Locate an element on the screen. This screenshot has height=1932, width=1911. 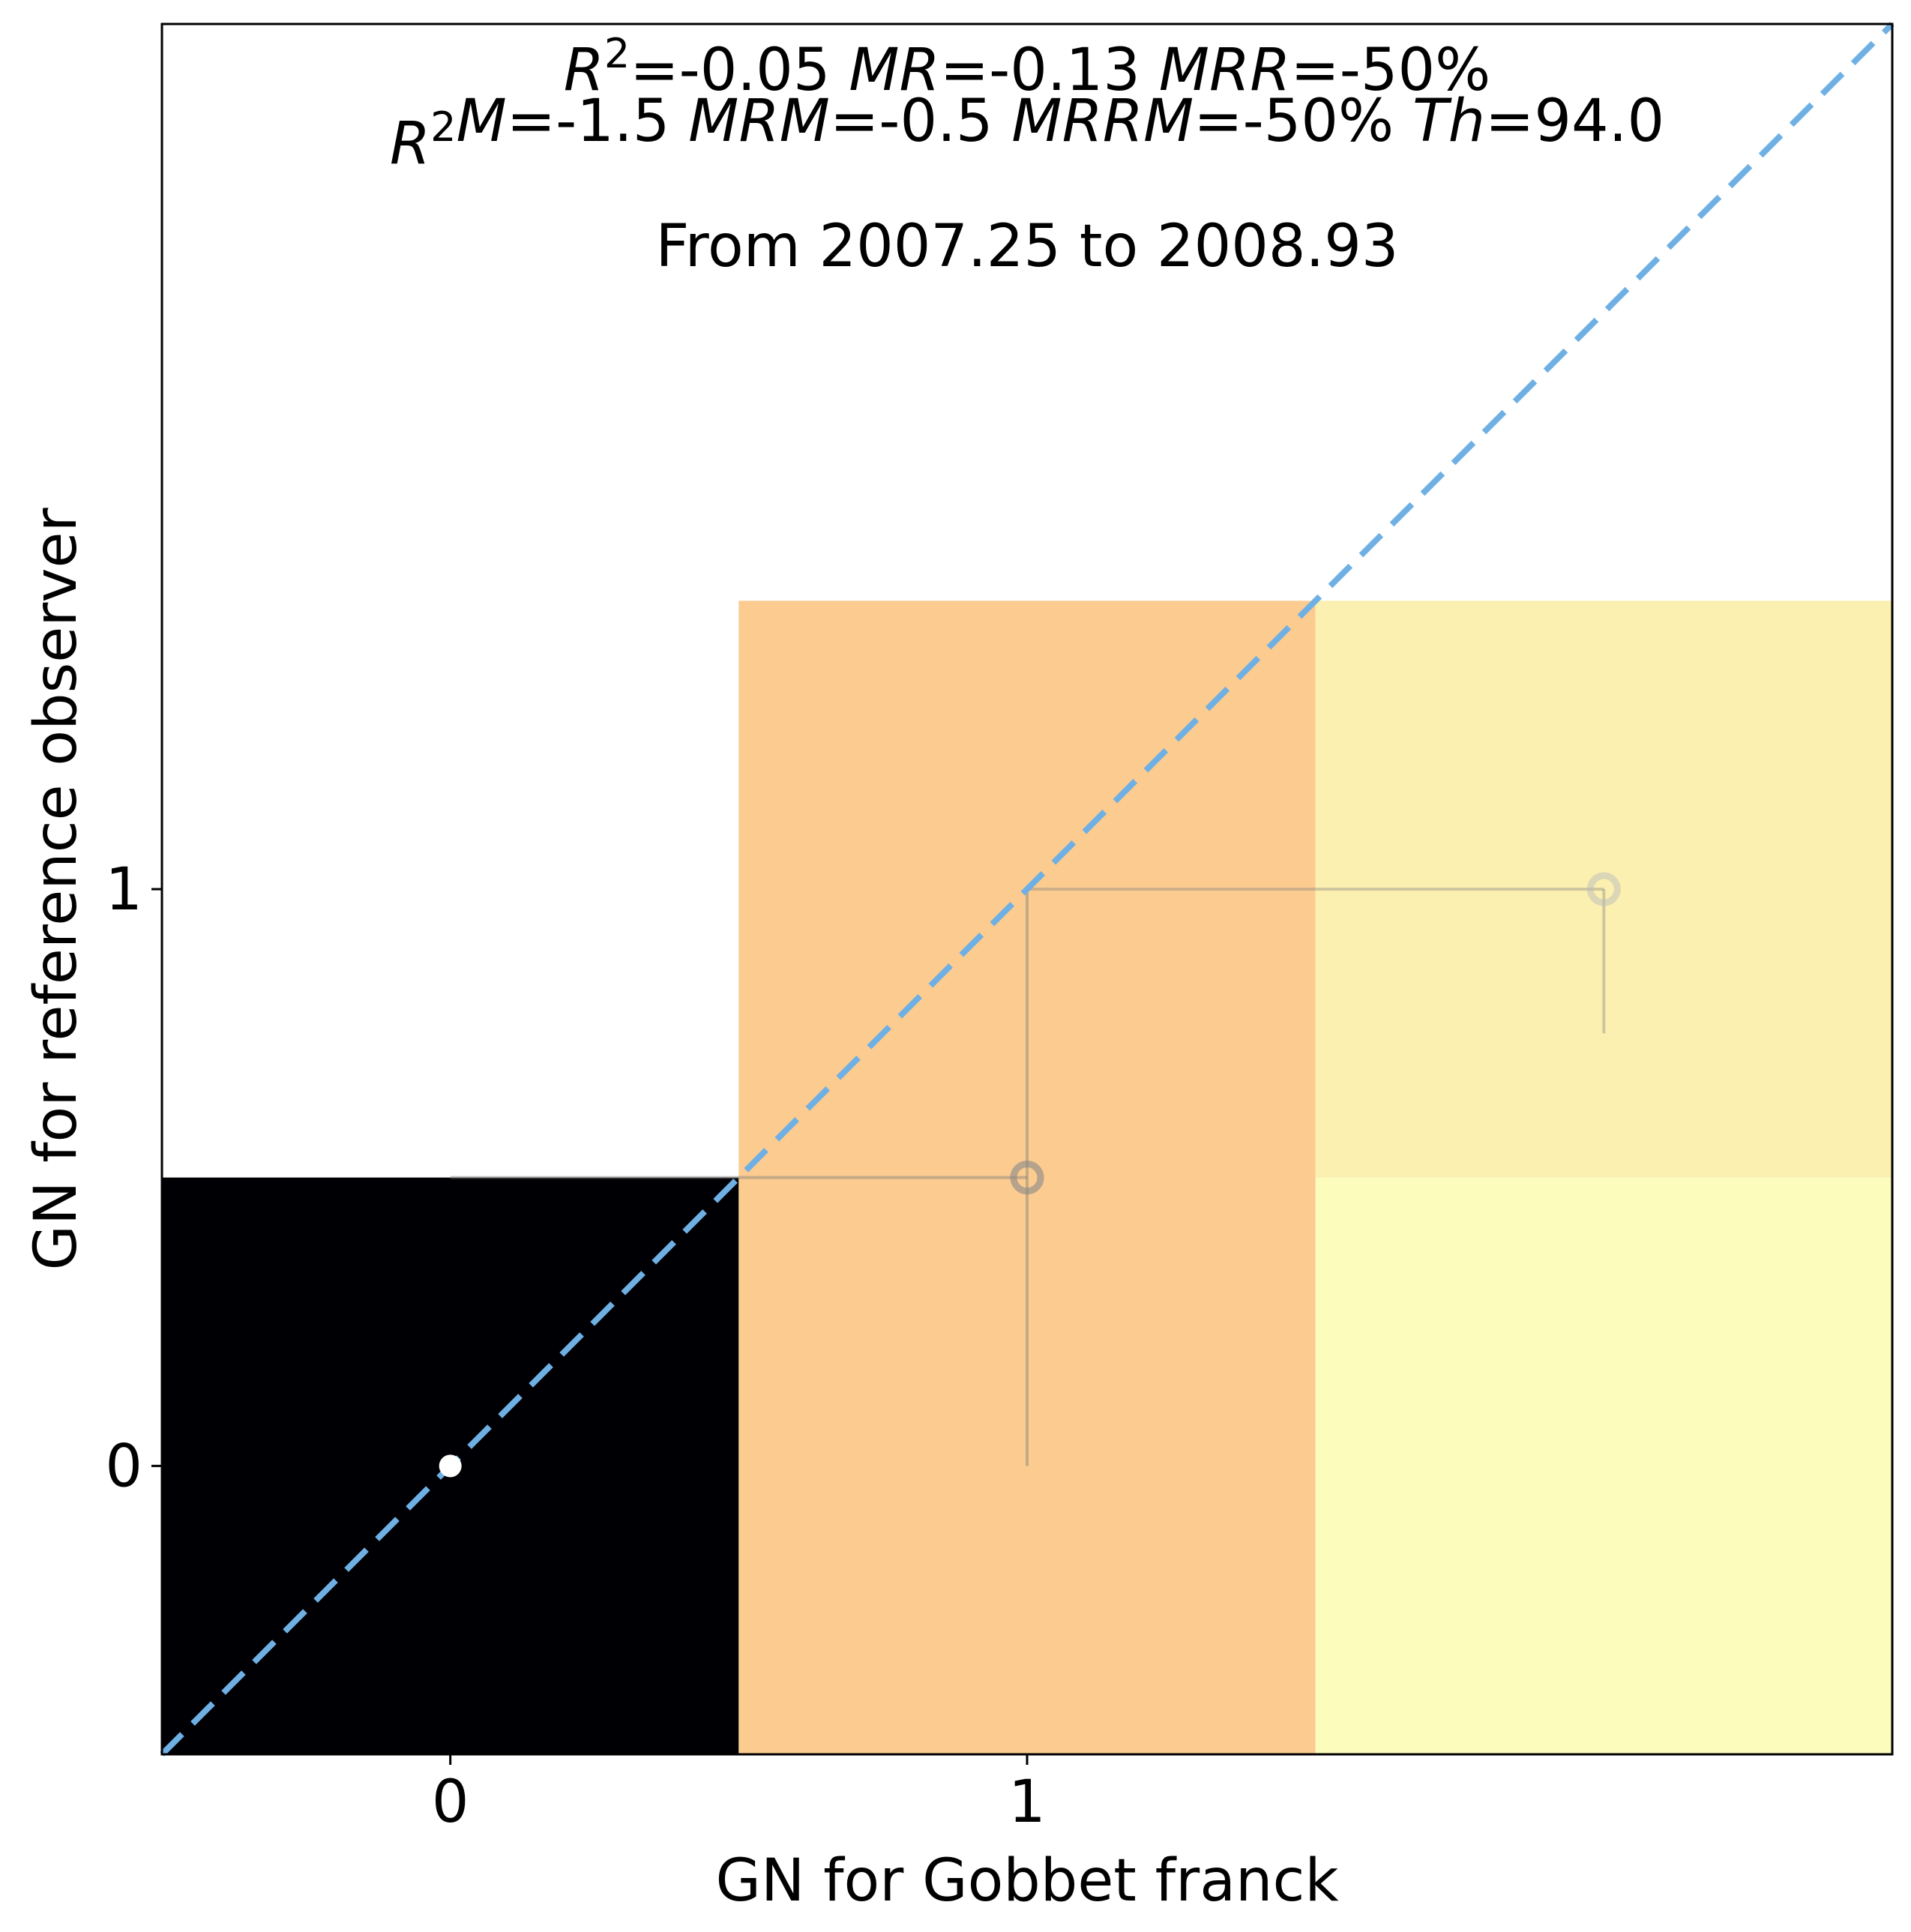
y-axis-label: GN for reference observer is located at coordinates (56, 890).